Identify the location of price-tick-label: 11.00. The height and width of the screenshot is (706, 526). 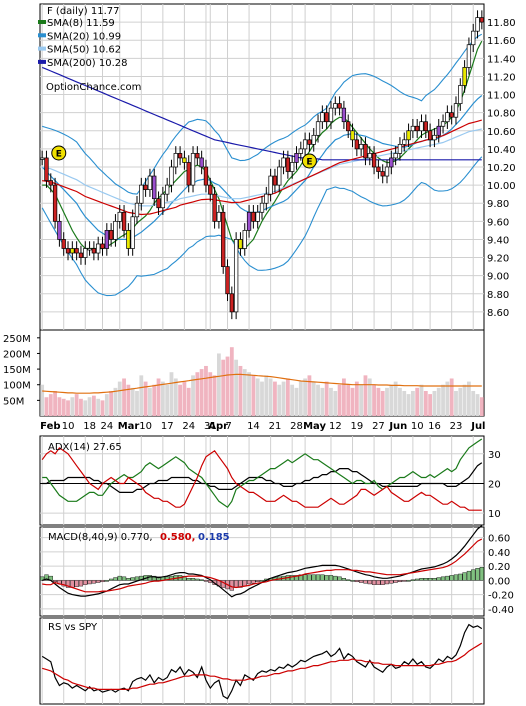
(501, 96).